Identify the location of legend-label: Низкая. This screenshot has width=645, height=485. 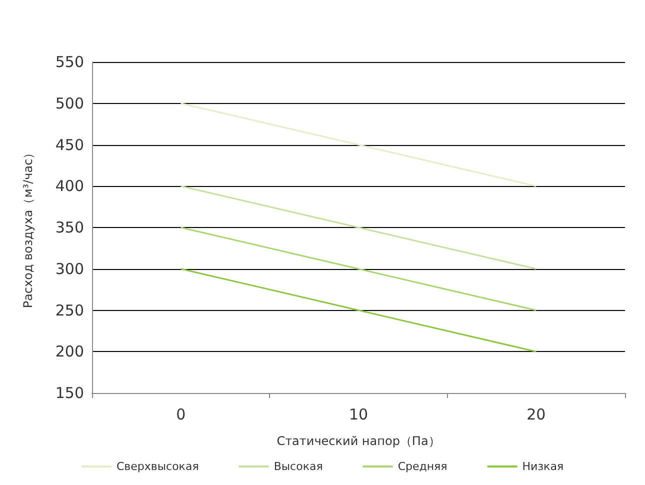
(543, 466).